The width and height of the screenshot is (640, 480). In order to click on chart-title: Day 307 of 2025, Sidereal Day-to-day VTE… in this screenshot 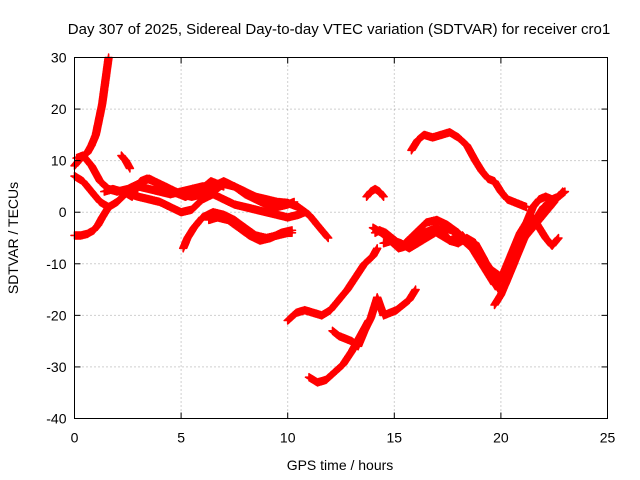, I will do `click(339, 29)`.